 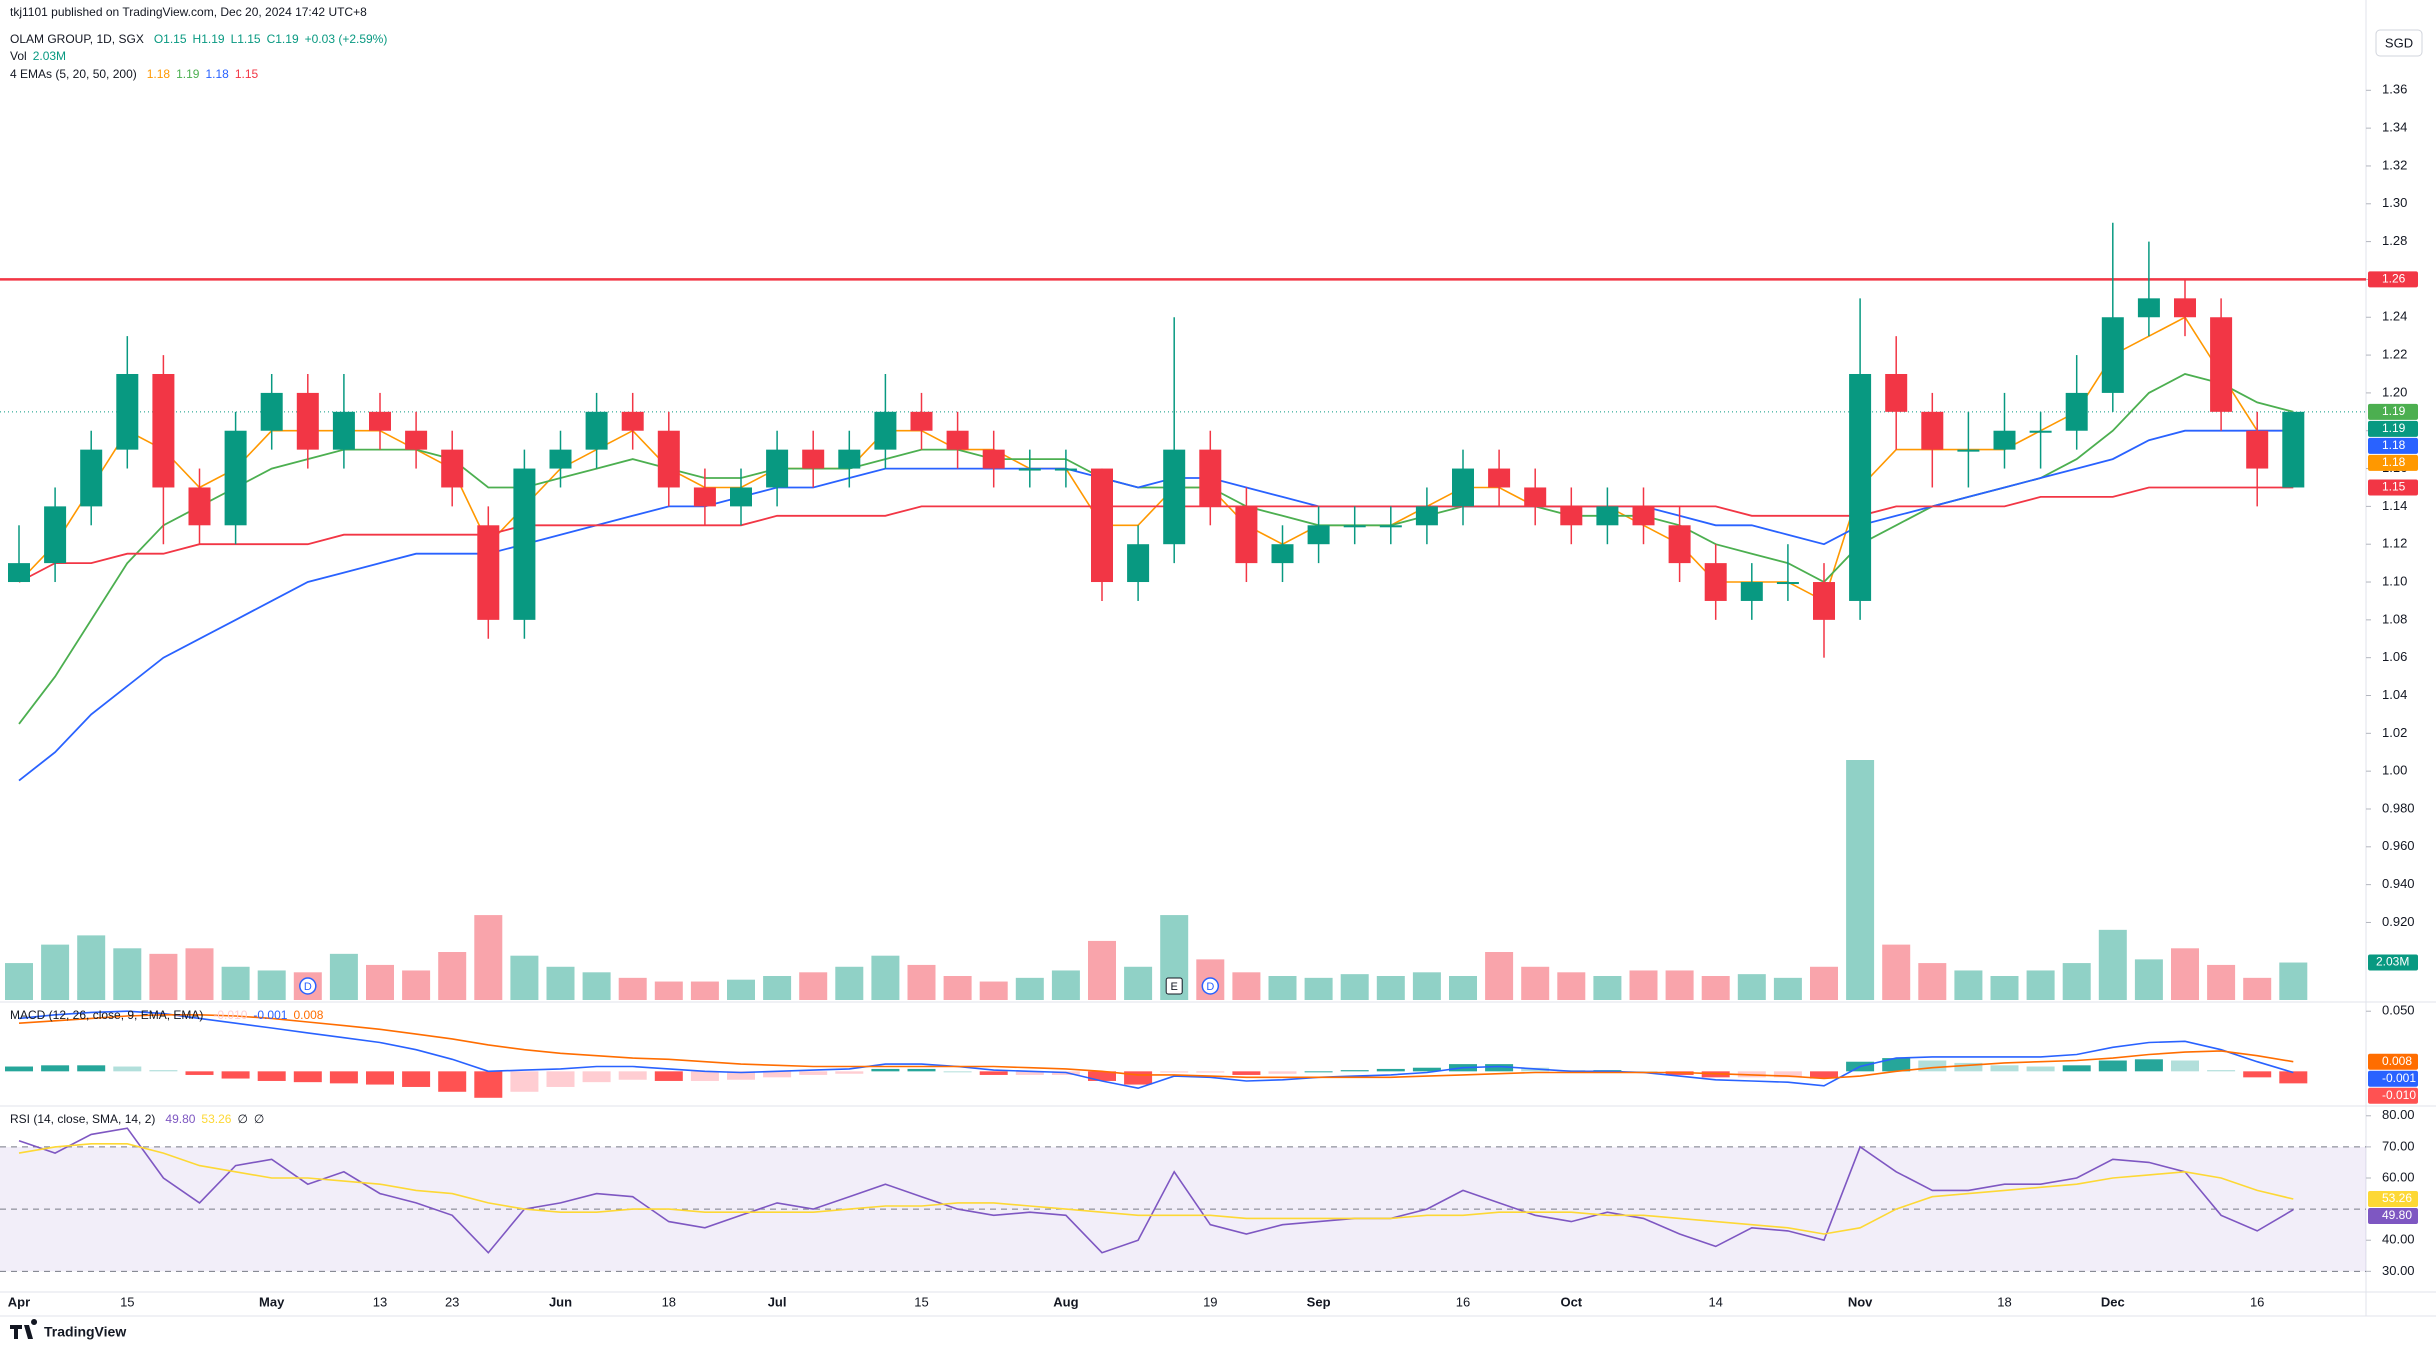 I want to click on event-marker, so click(x=1174, y=986).